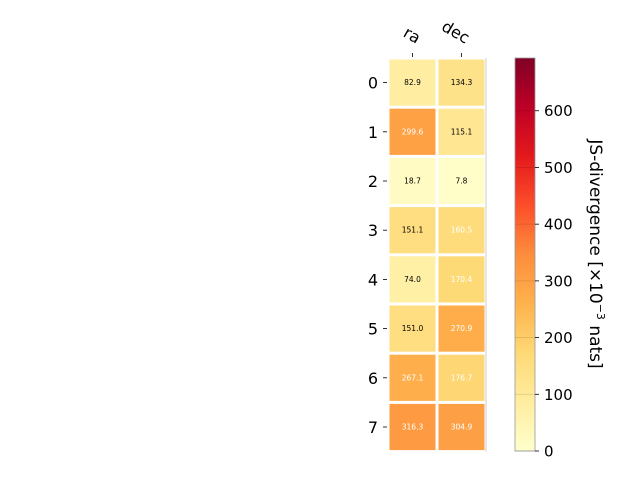 The height and width of the screenshot is (484, 640). What do you see at coordinates (558, 281) in the screenshot?
I see `colorbar-tick-label: 300` at bounding box center [558, 281].